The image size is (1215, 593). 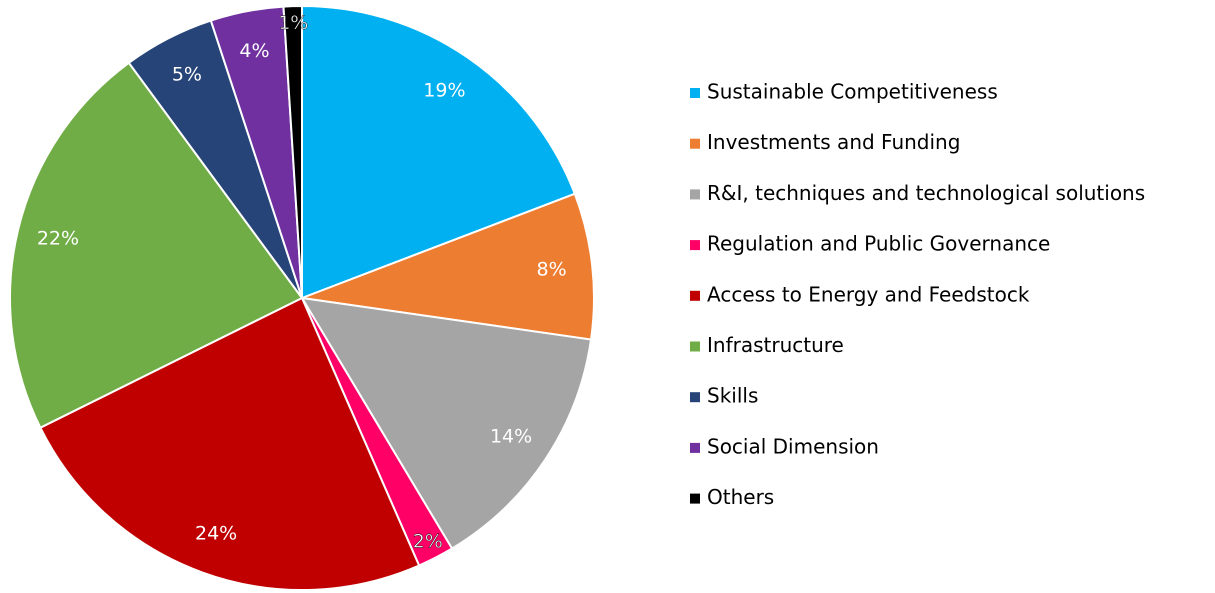 What do you see at coordinates (732, 396) in the screenshot?
I see `legend-label: Skills` at bounding box center [732, 396].